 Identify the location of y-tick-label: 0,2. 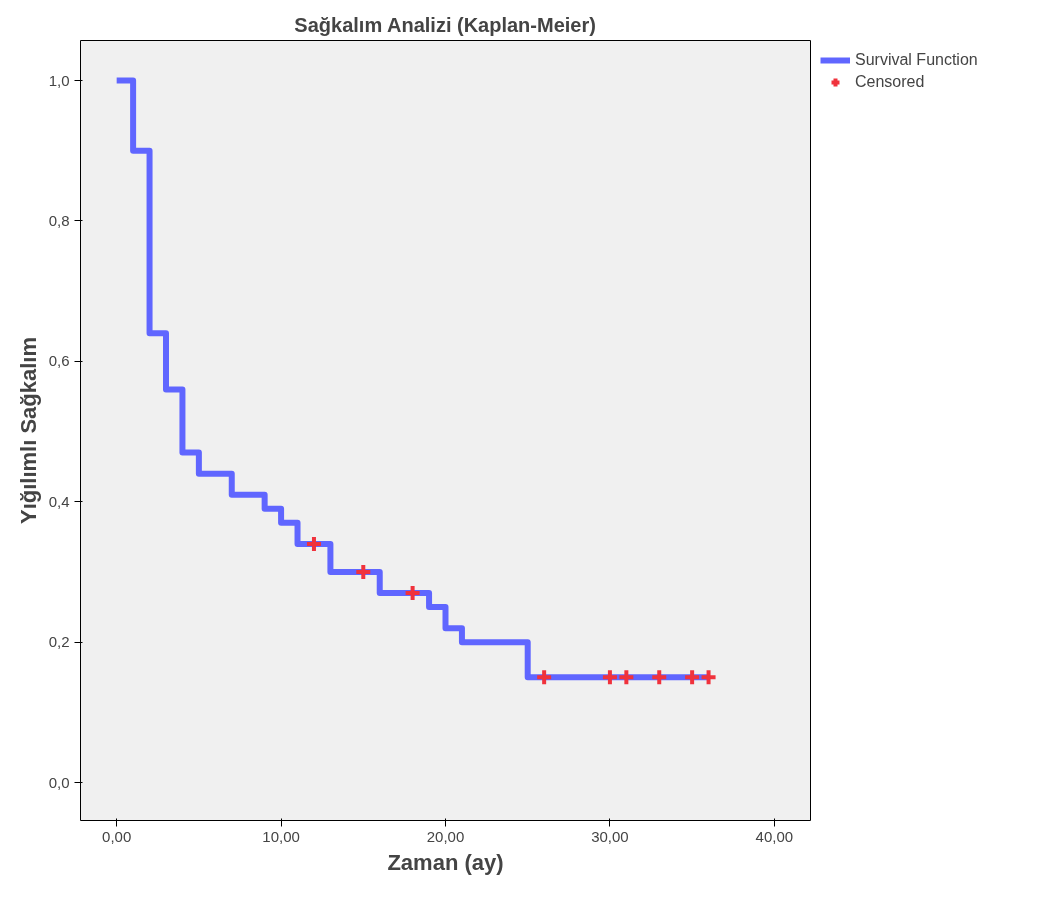
(59, 642).